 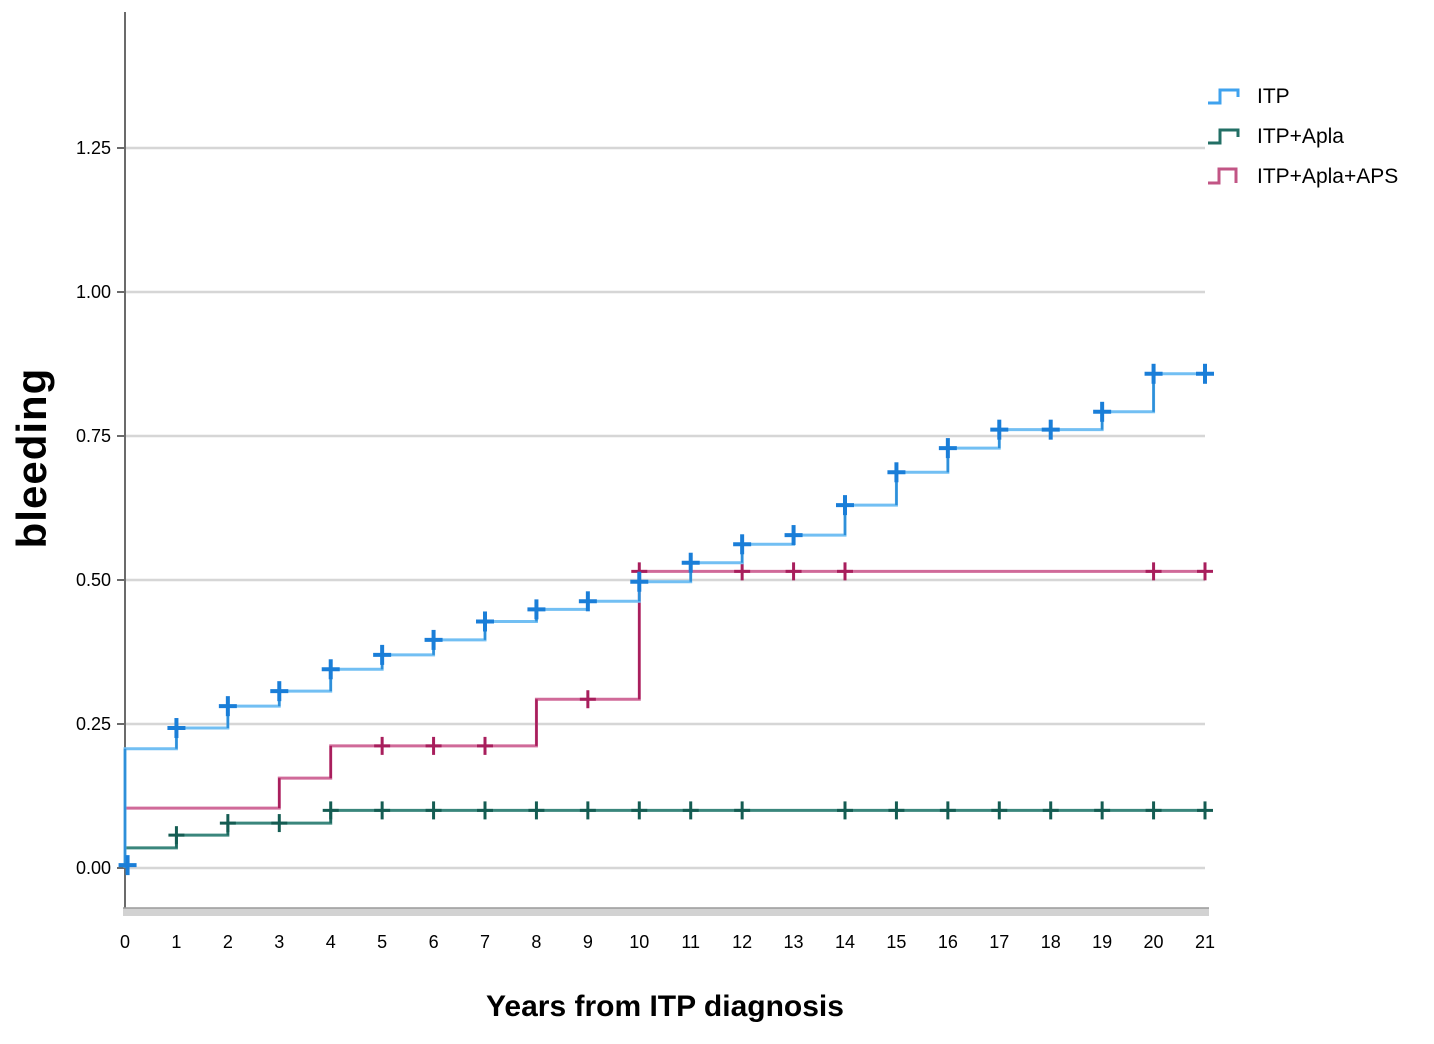 What do you see at coordinates (1205, 942) in the screenshot?
I see `x-tick-label: 21` at bounding box center [1205, 942].